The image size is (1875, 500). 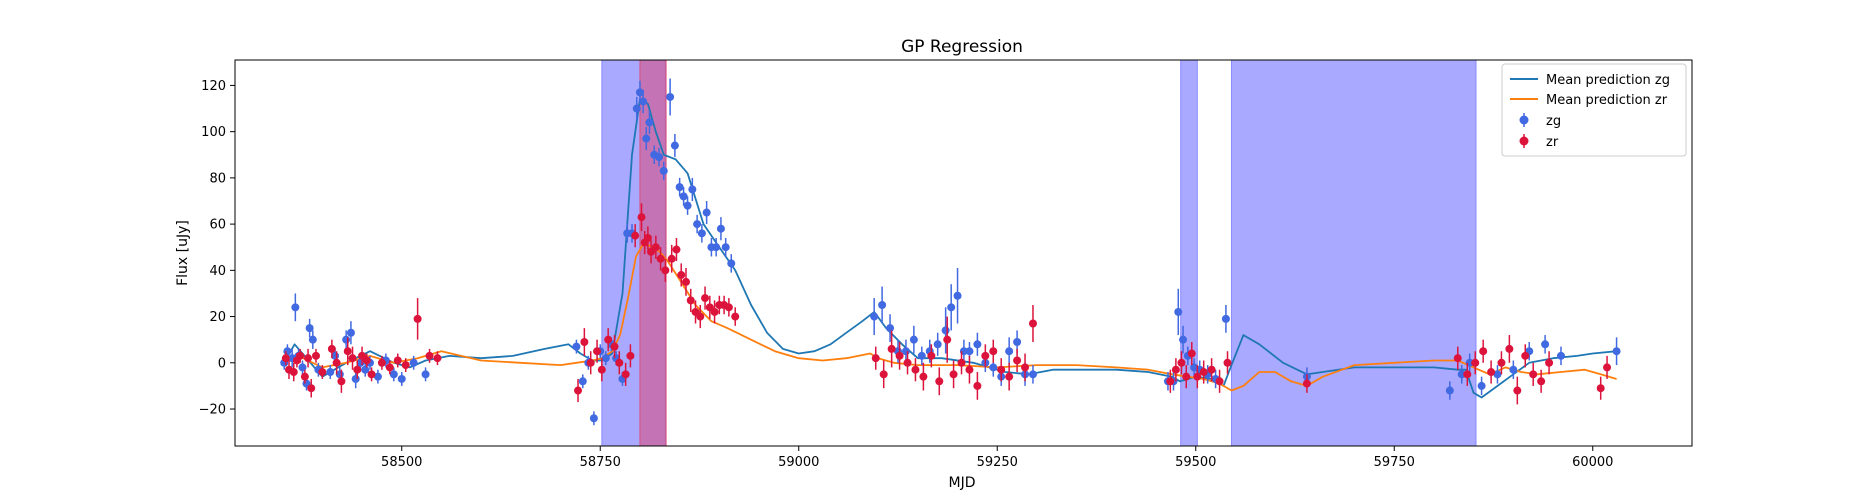 I want to click on legend-label-mean-zg: Mean prediction zg, so click(x=1608, y=80).